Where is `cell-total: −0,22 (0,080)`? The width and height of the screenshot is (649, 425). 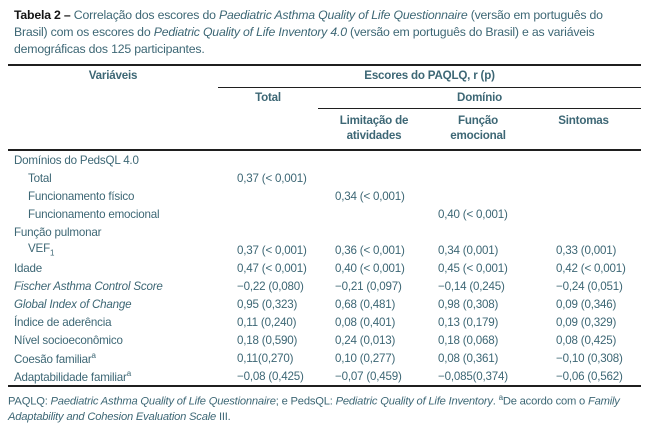 cell-total: −0,22 (0,080) is located at coordinates (270, 286).